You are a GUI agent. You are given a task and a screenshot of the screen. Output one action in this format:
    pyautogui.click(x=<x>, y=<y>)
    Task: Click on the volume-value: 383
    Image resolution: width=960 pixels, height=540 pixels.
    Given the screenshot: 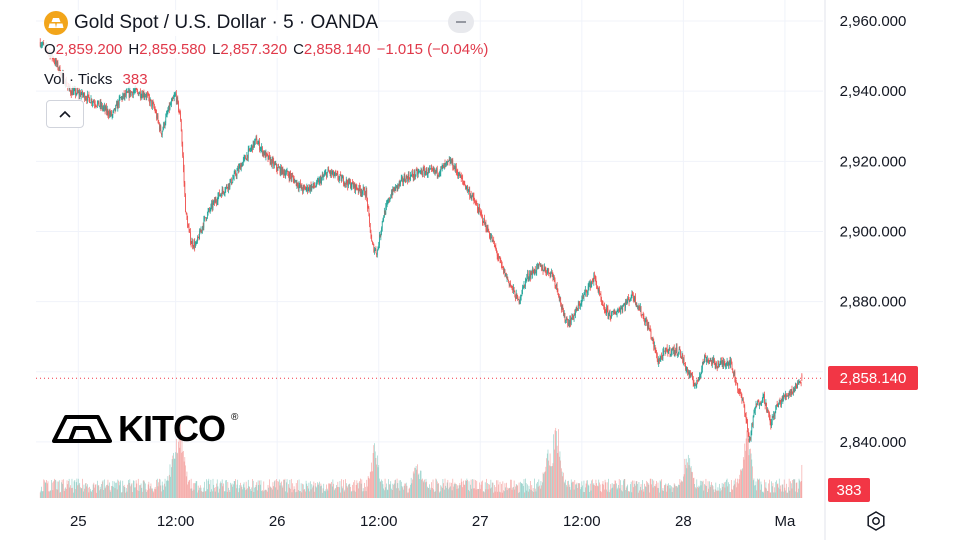 What is the action you would take?
    pyautogui.click(x=135, y=79)
    